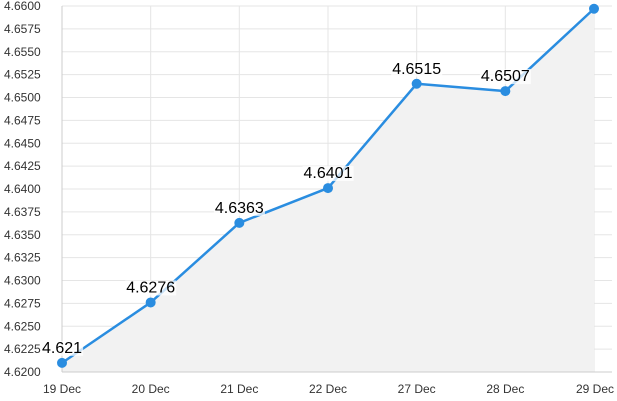 The width and height of the screenshot is (617, 401). I want to click on y-tick-label: 4.6325, so click(22, 258).